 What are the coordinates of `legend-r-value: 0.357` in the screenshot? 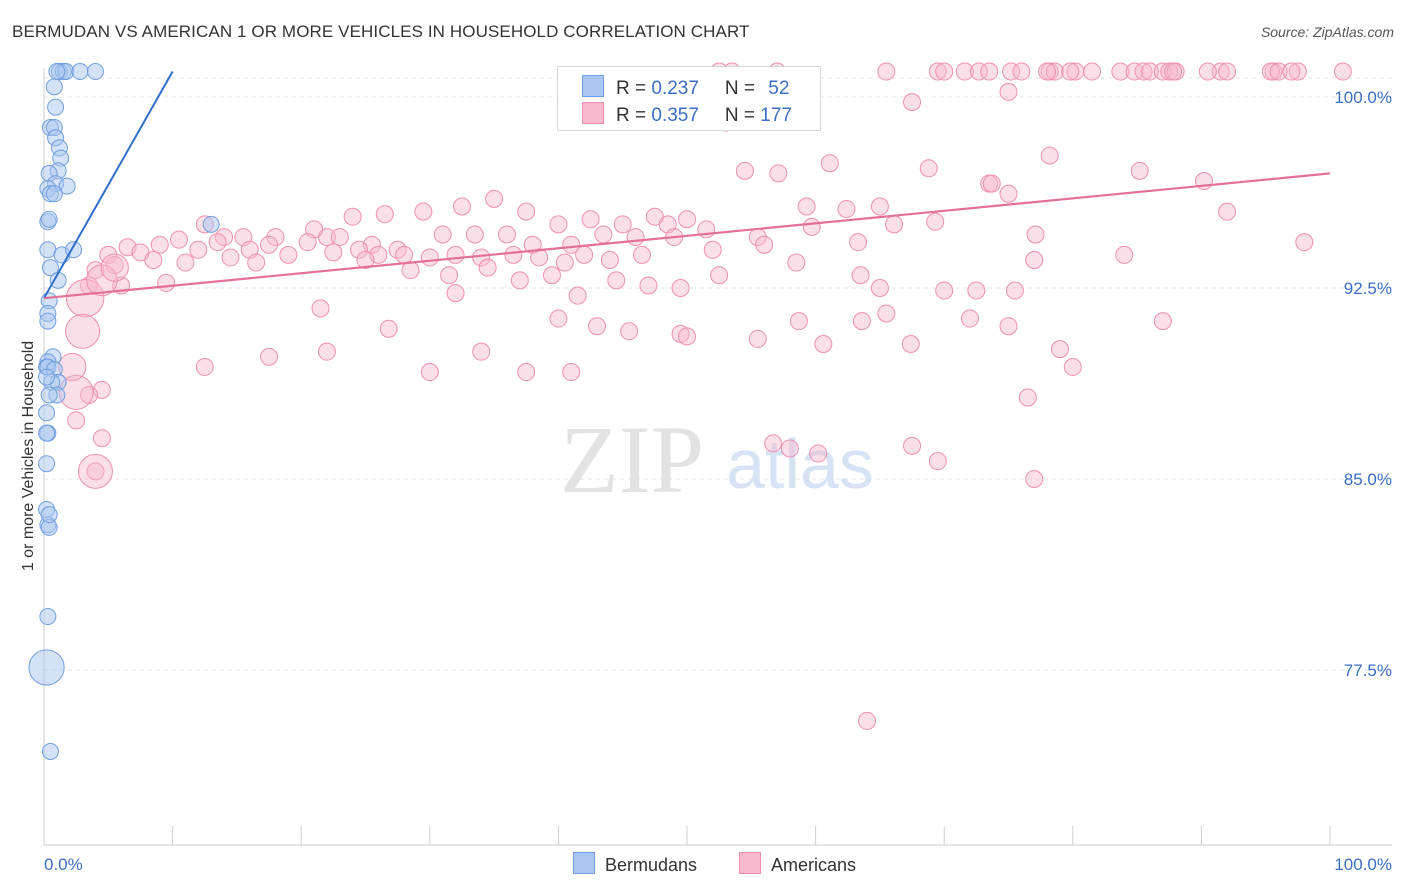 It's located at (675, 115).